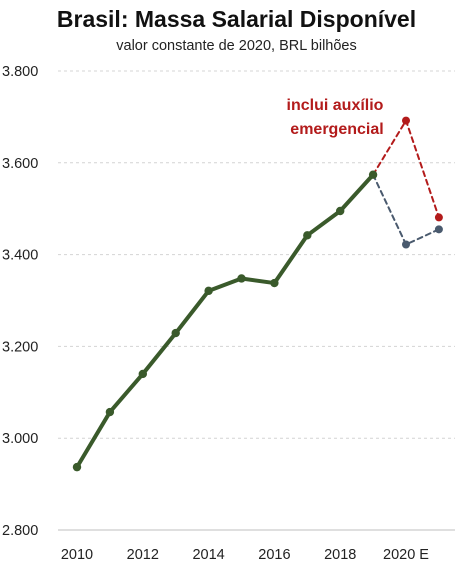  Describe the element at coordinates (20, 439) in the screenshot. I see `y-tick-label: 3.000` at that location.